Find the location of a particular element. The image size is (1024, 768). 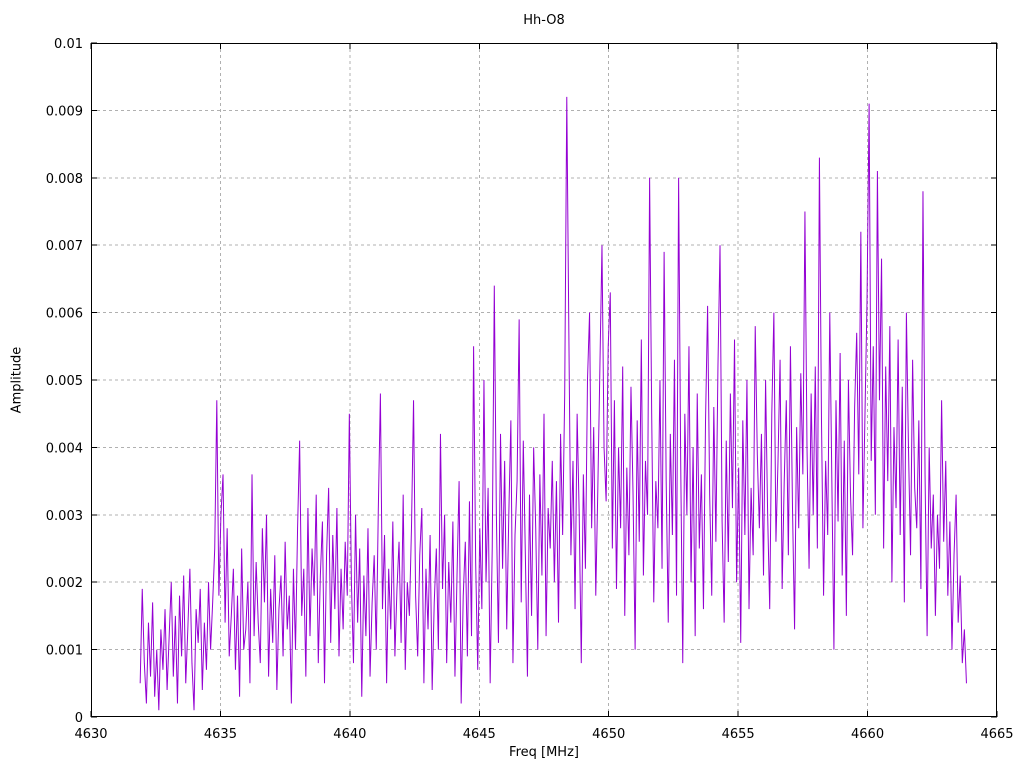

y-tick-label: 0.01 is located at coordinates (68, 44).